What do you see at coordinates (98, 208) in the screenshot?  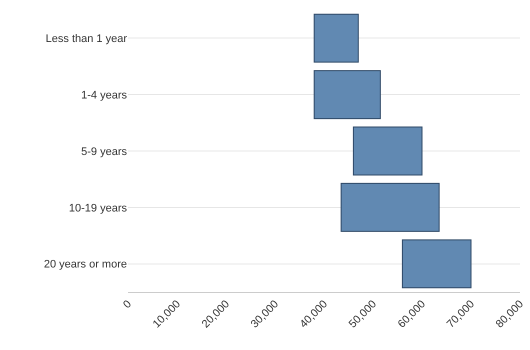 I see `y-tick-label: 10-19 years` at bounding box center [98, 208].